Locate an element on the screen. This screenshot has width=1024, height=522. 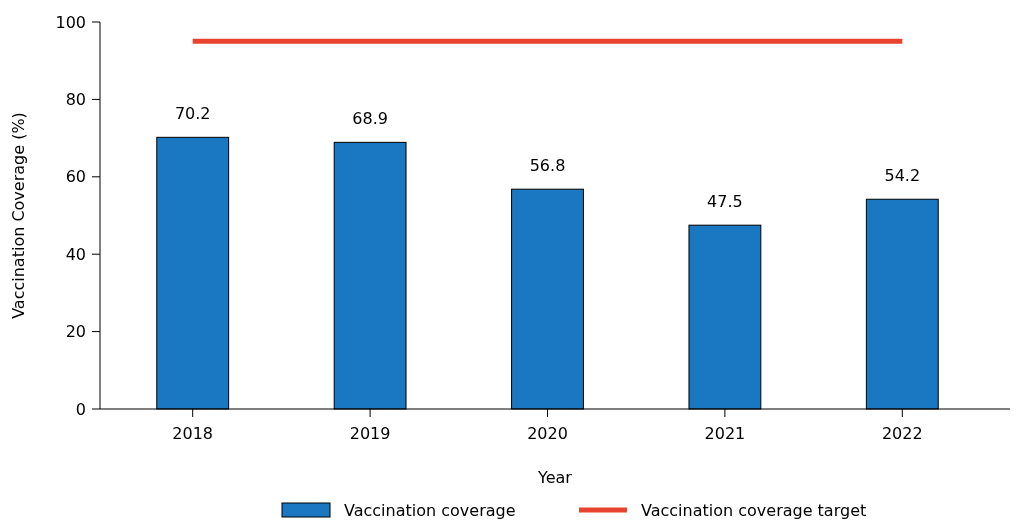
y-tick-label: 0 is located at coordinates (80, 409).